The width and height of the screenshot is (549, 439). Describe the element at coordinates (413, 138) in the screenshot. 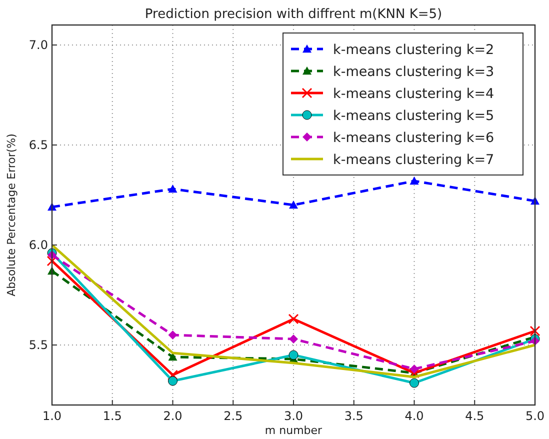

I see `legend-label: k-means clustering k=6` at that location.